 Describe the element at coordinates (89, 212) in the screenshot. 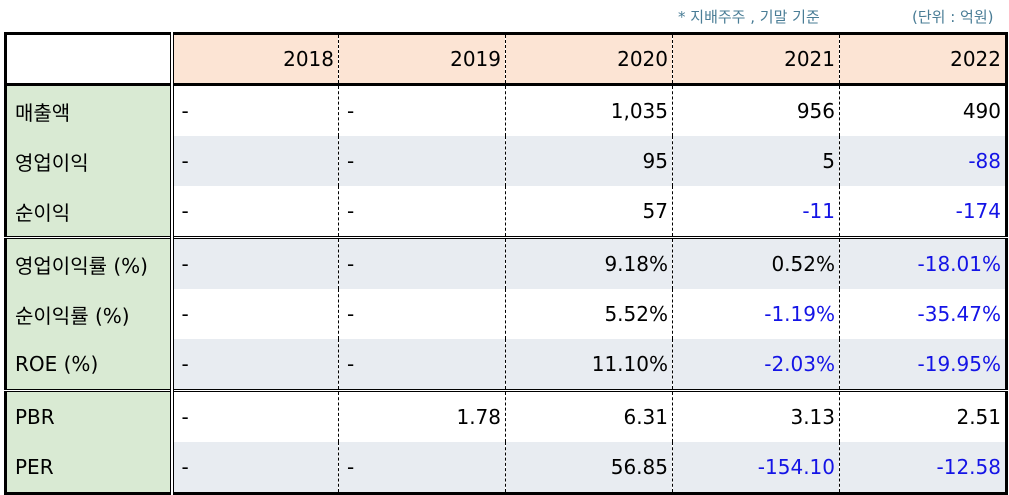

I see `row-label: 순이익` at that location.